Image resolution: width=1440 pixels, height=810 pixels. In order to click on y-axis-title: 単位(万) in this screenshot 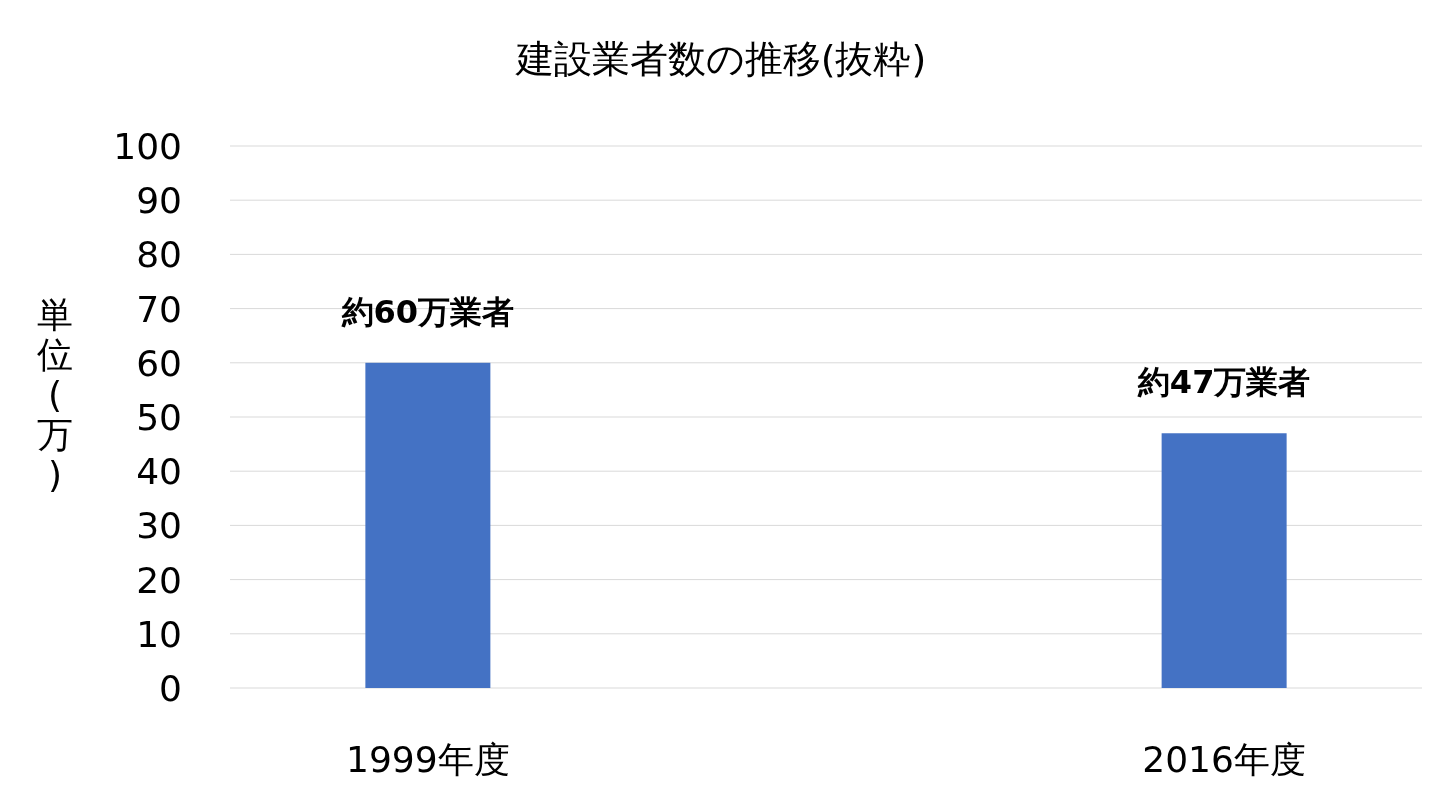, I will do `click(55, 394)`.